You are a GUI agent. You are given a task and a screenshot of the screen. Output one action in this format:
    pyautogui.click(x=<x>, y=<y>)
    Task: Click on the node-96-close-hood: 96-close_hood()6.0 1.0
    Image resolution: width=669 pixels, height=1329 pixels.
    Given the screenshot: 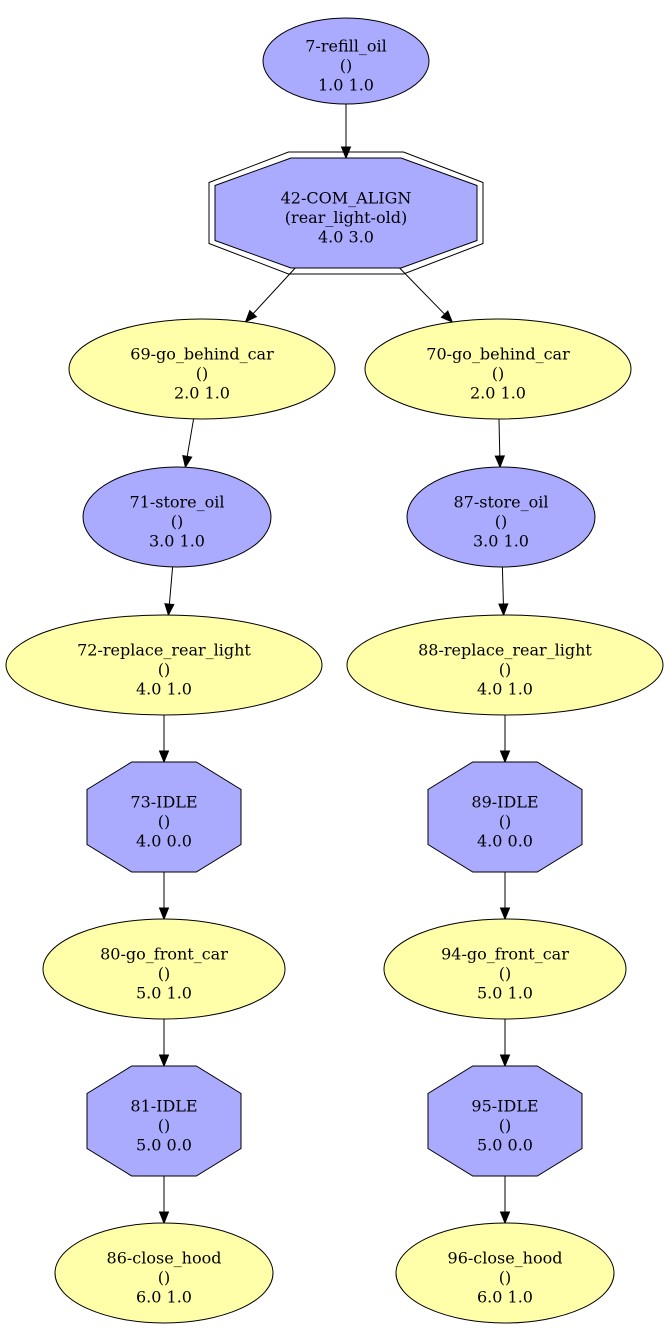 What is the action you would take?
    pyautogui.click(x=505, y=1273)
    